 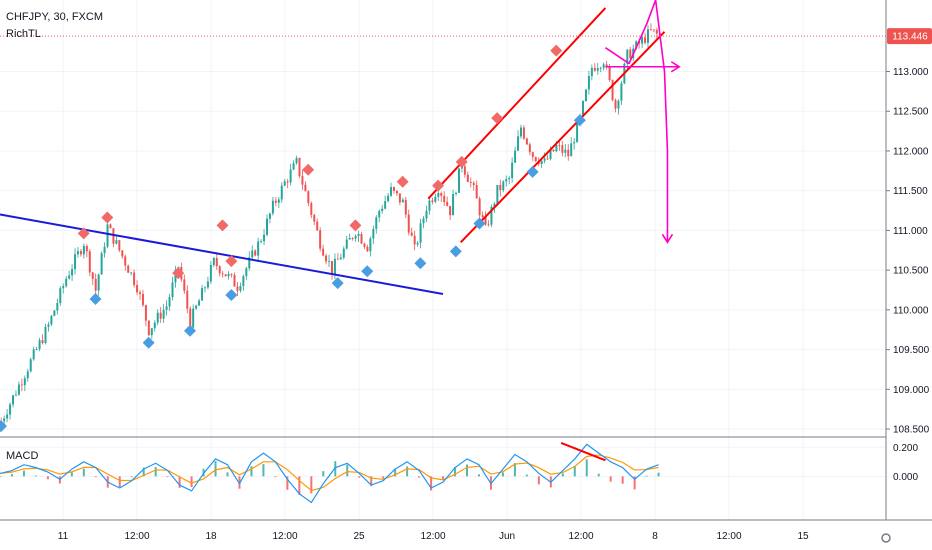 What do you see at coordinates (905, 477) in the screenshot?
I see `macd-tick-label: 0.000` at bounding box center [905, 477].